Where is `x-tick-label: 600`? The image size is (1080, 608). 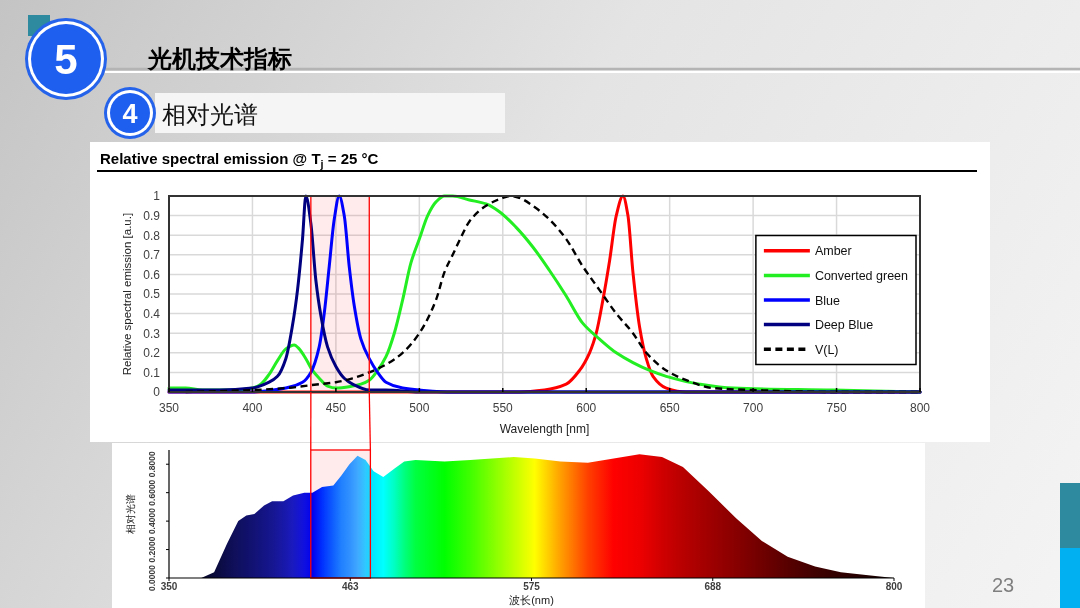
x-tick-label: 600 is located at coordinates (586, 408).